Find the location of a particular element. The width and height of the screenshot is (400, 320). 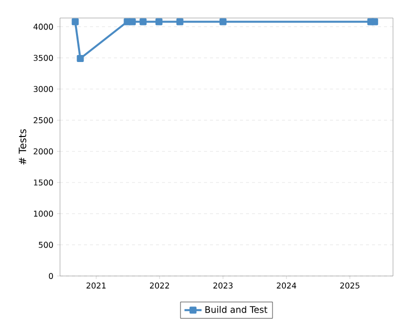

x-tick-label: 2023 is located at coordinates (223, 285).